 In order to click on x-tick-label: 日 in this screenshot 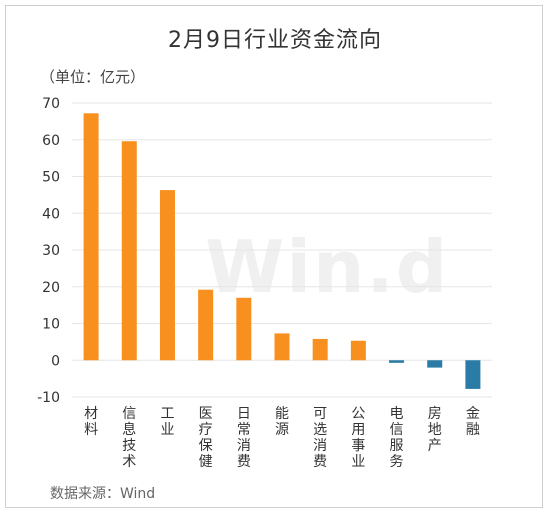, I will do `click(244, 414)`.